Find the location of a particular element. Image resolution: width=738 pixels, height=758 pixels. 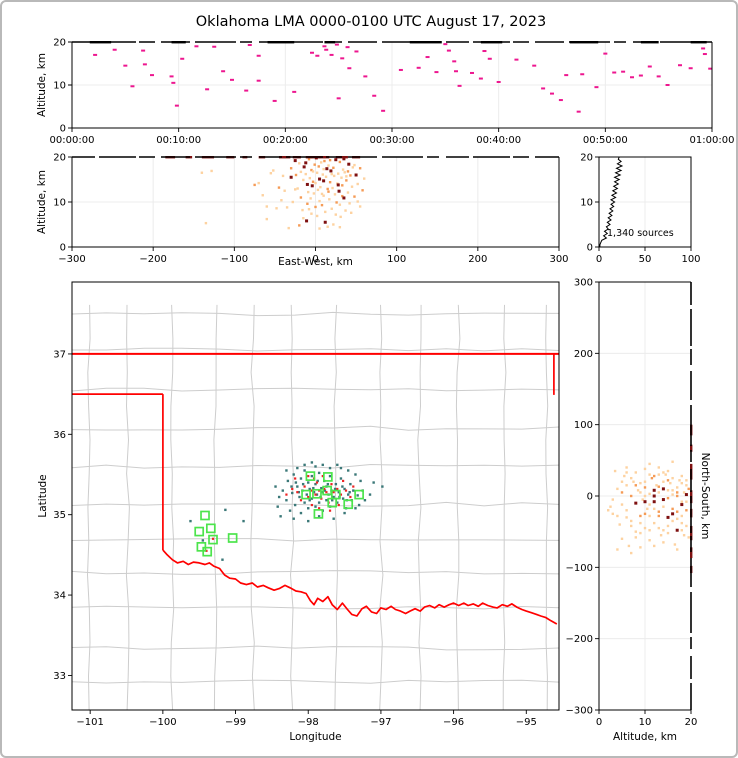

time-panel-xtick-label: 00:10:00 is located at coordinates (178, 140).